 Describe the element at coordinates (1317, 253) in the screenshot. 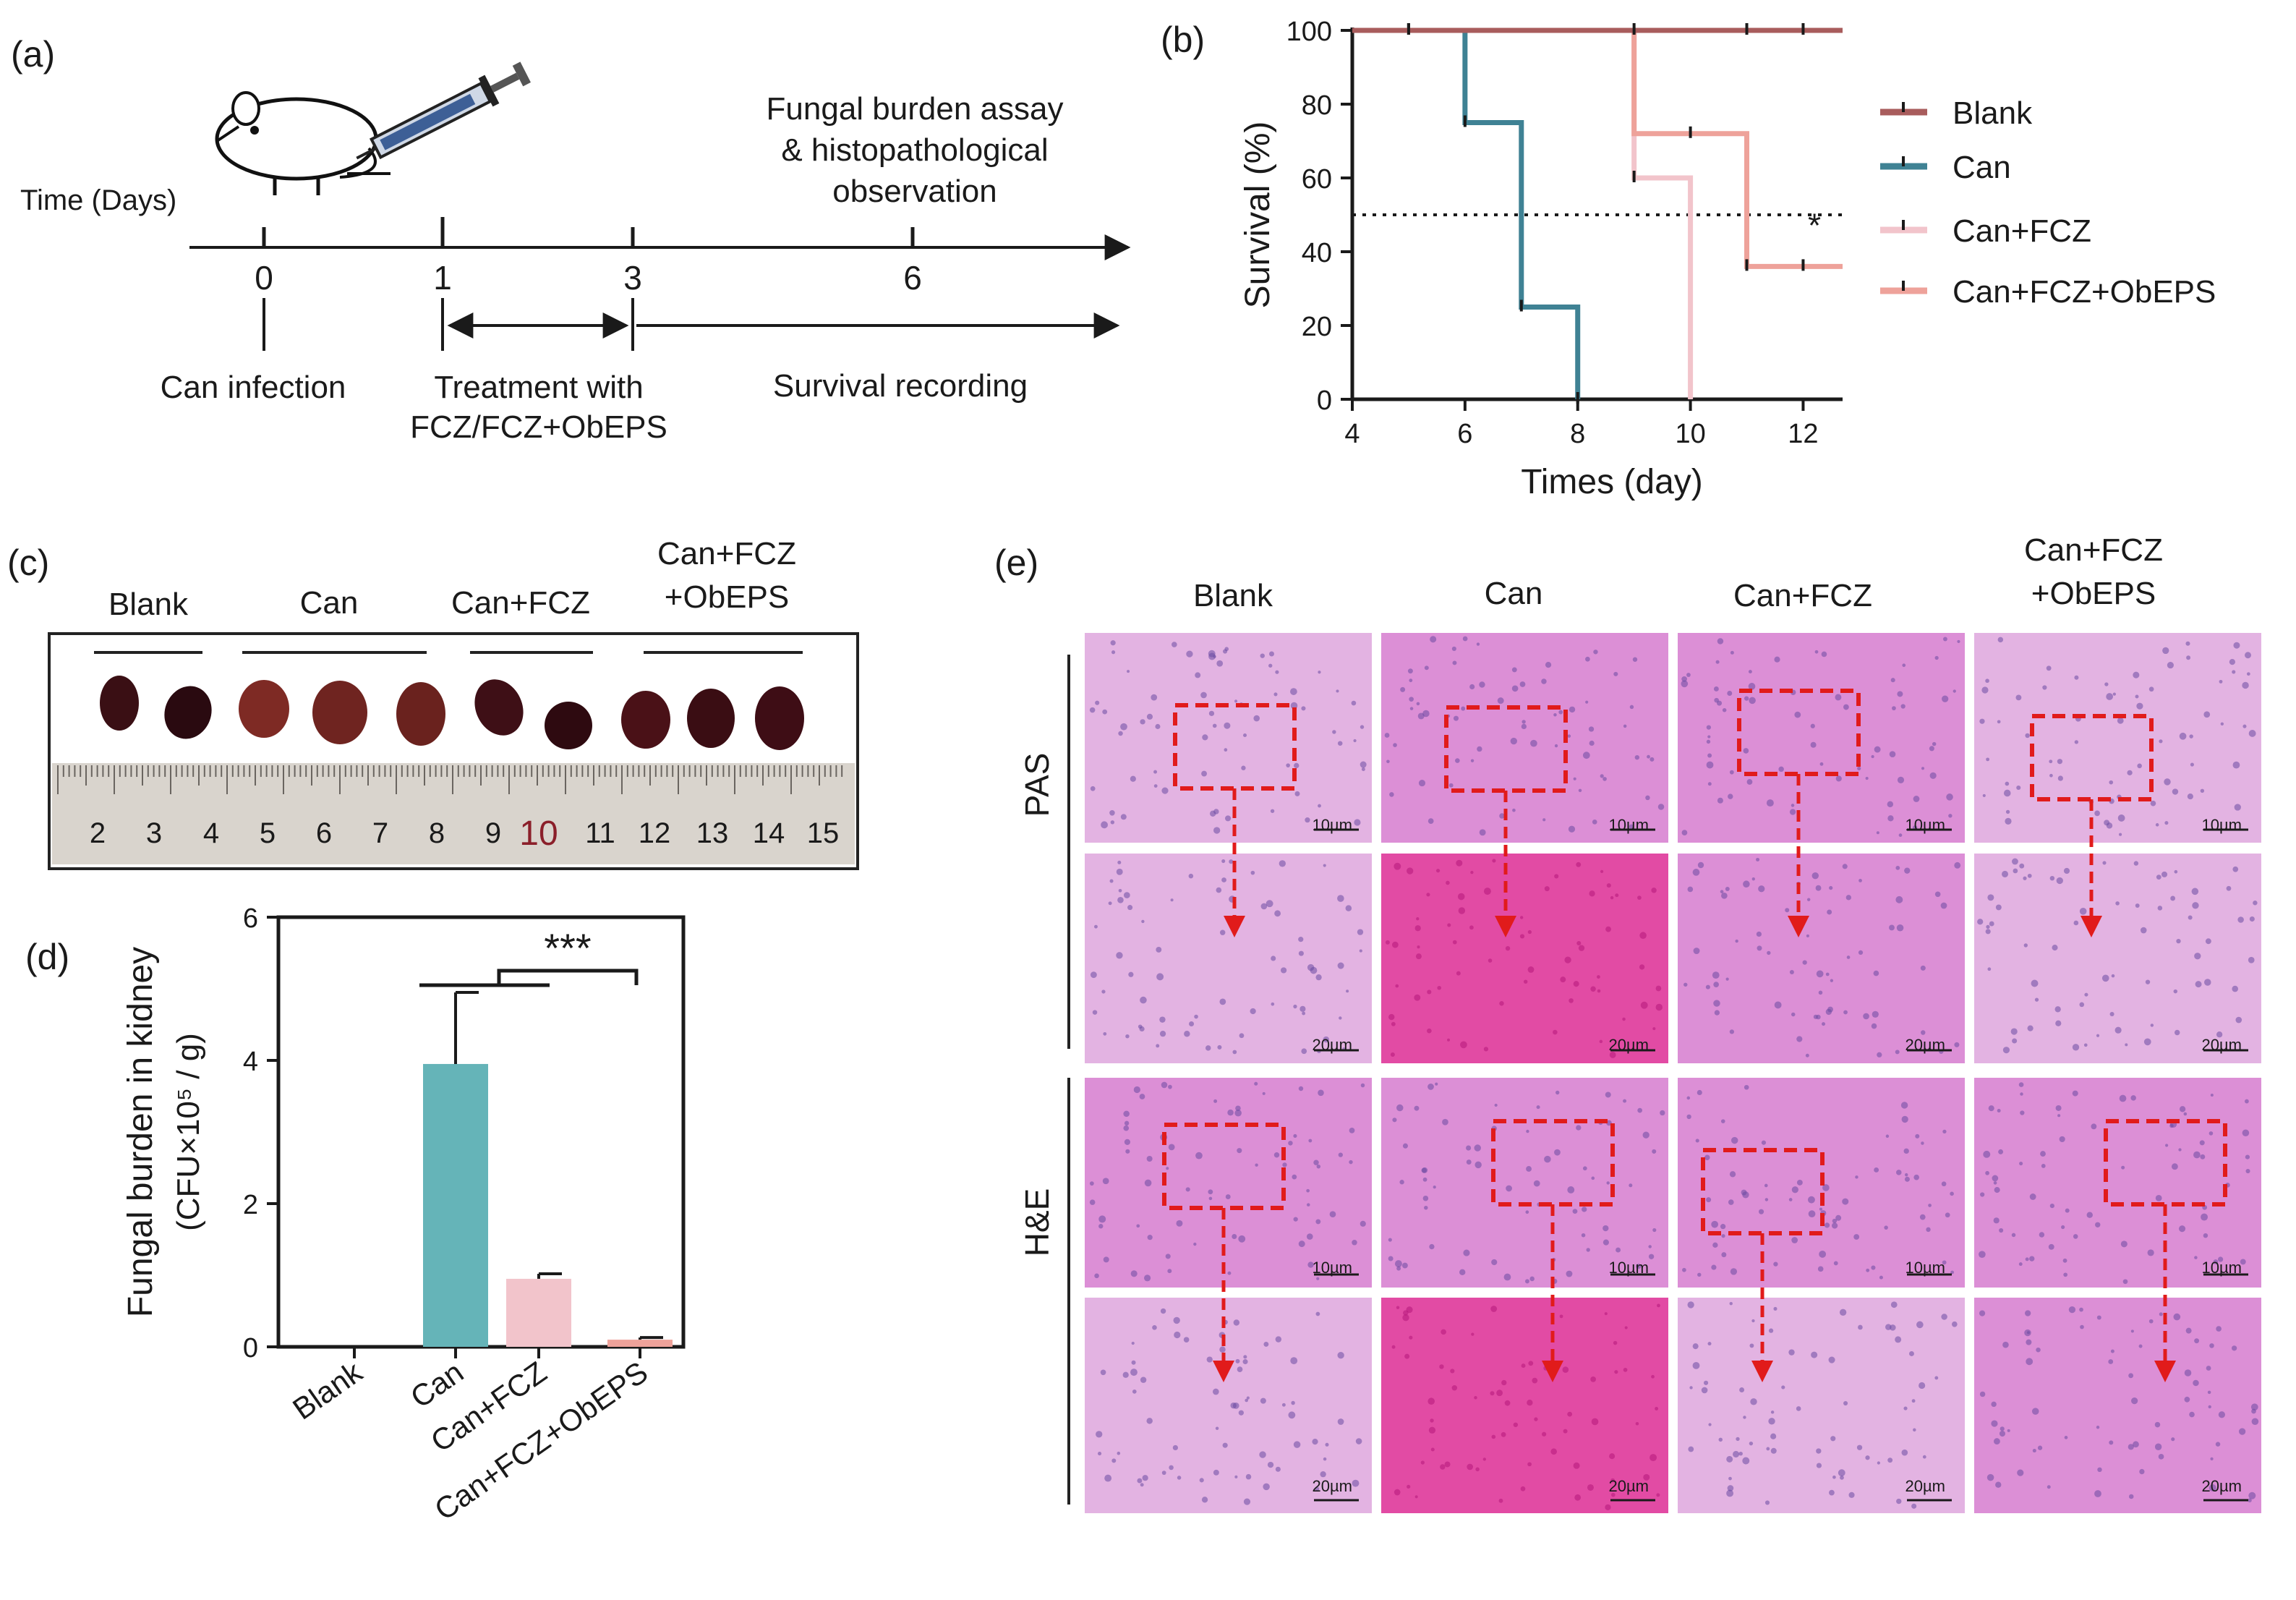

I see `y-tick-label: 40` at that location.